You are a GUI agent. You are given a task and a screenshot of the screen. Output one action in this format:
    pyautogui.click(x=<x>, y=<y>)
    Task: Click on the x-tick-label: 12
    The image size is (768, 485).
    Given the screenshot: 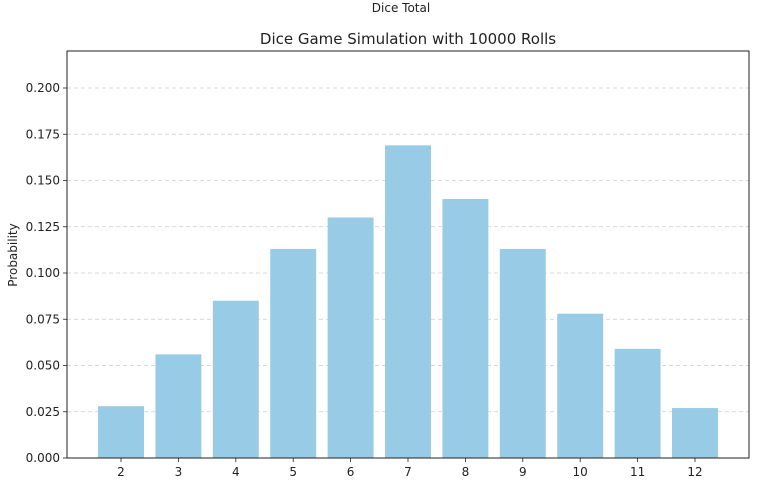 What is the action you would take?
    pyautogui.click(x=694, y=472)
    